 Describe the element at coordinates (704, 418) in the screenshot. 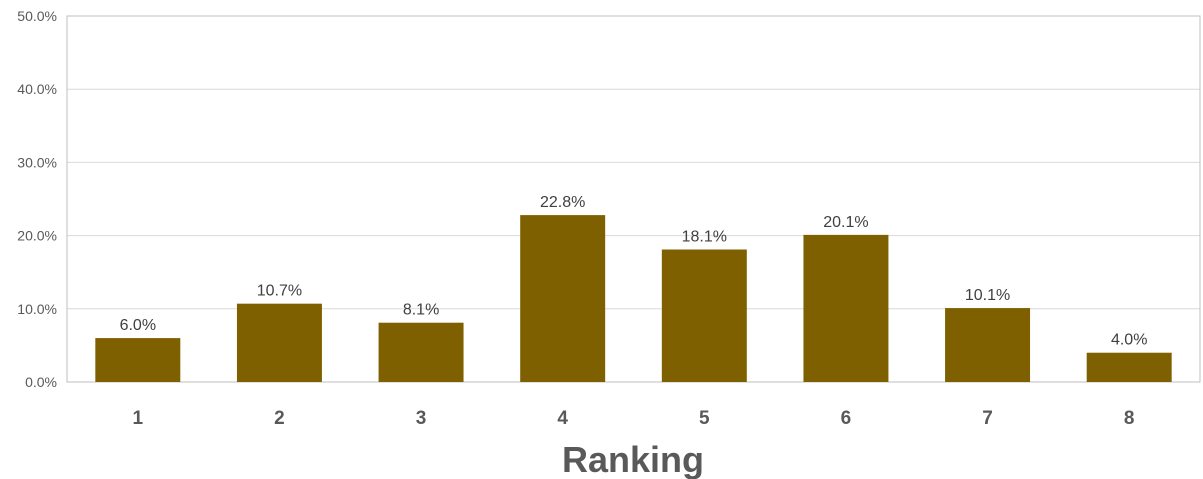

I see `x-tick-label: 5` at that location.